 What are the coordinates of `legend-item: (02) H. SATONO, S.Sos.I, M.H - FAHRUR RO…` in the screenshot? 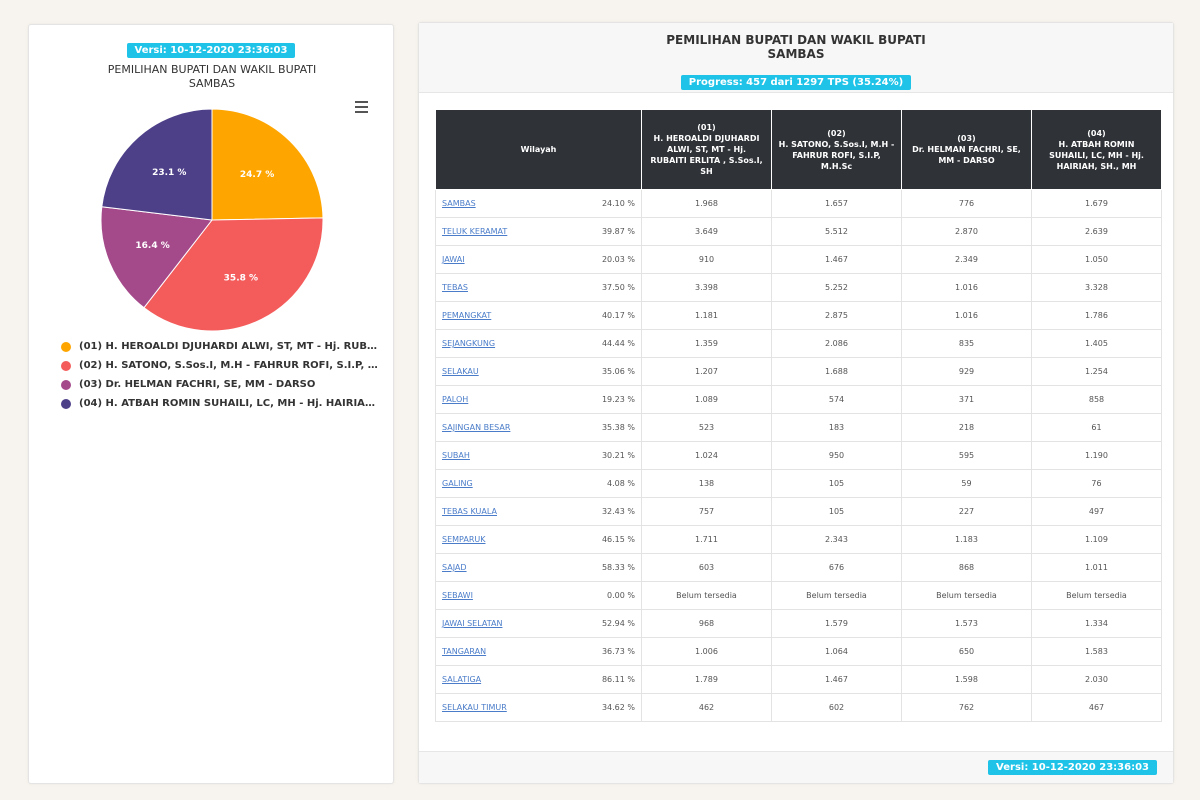 It's located at (221, 365).